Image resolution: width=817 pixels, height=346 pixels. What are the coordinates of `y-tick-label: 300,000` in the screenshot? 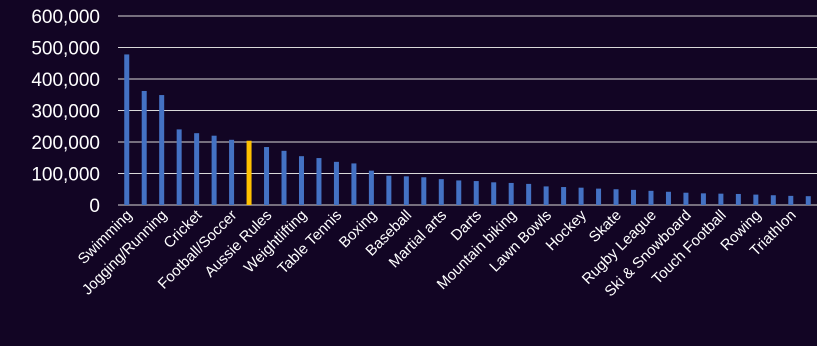 It's located at (65, 112).